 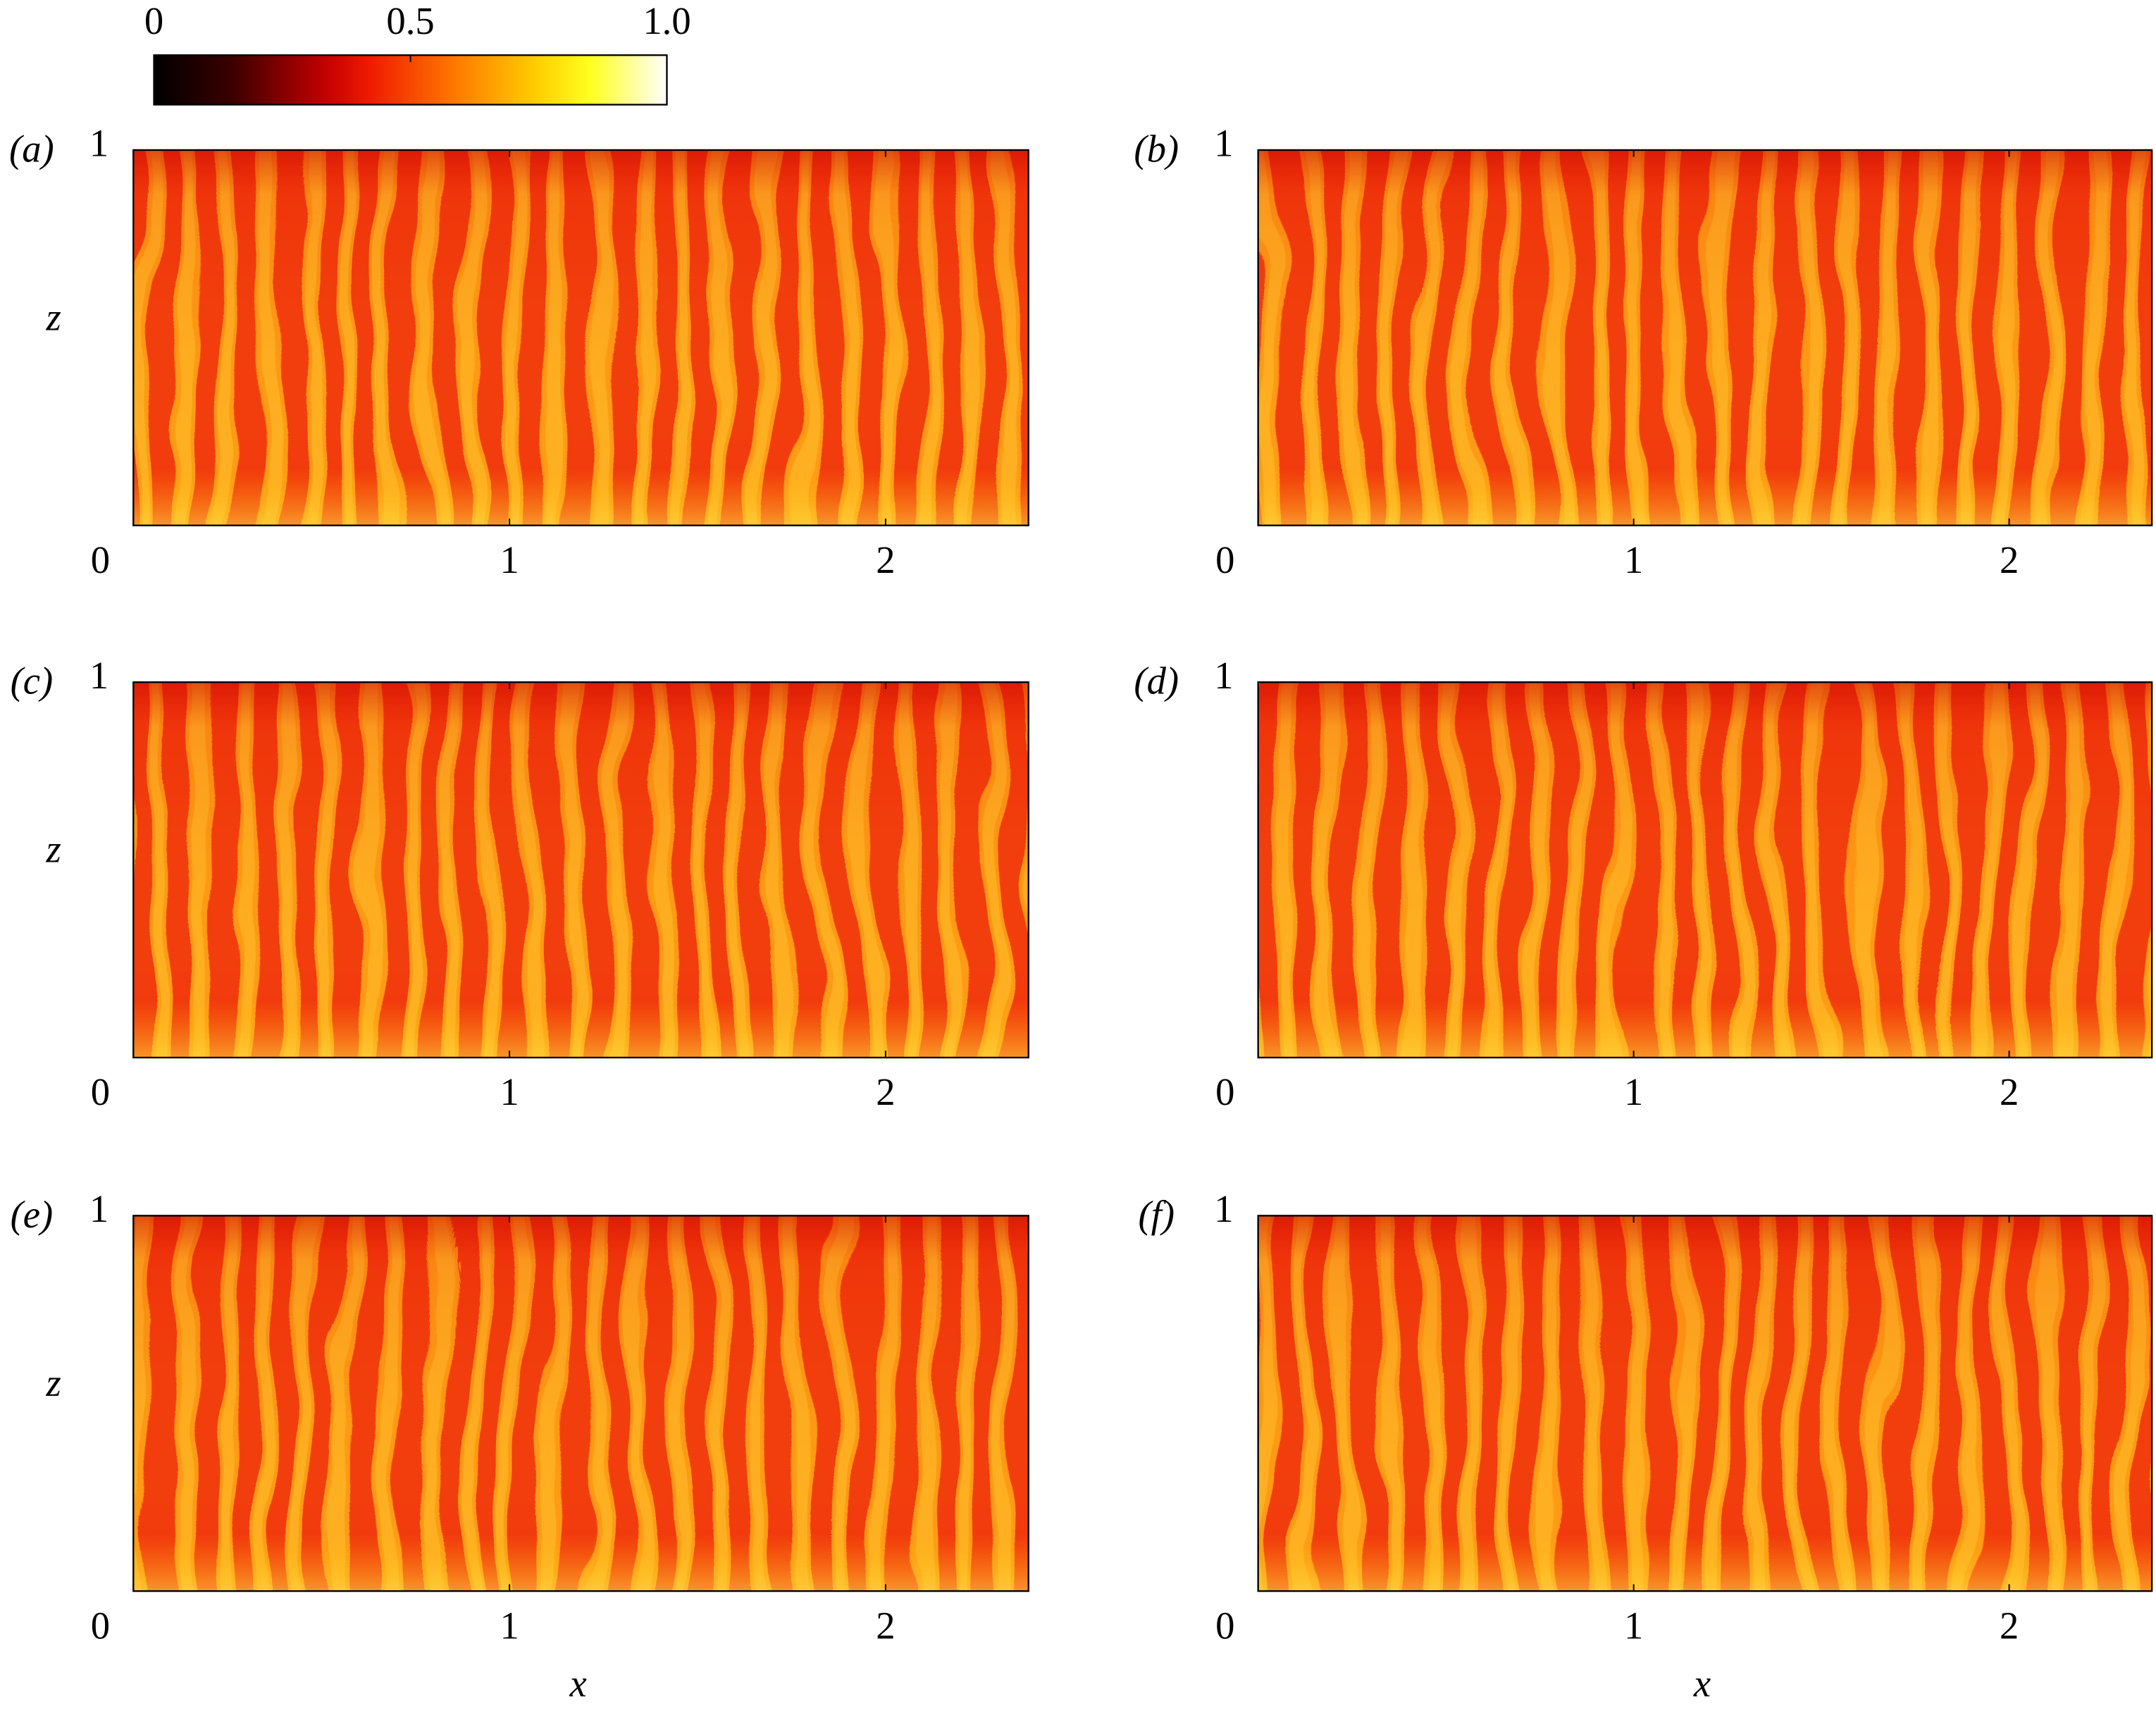 What do you see at coordinates (32, 148) in the screenshot?
I see `panel-label: (a)` at bounding box center [32, 148].